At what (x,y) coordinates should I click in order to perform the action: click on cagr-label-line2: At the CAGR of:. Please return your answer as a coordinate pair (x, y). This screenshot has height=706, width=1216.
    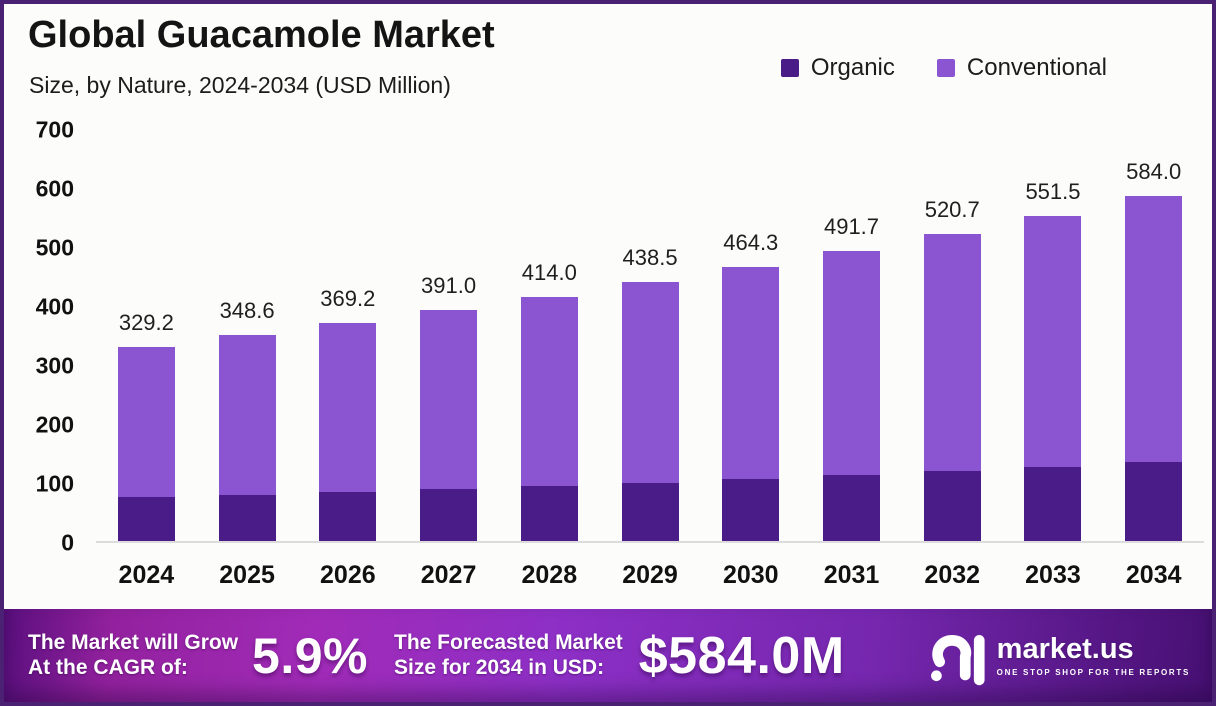
    Looking at the image, I should click on (108, 667).